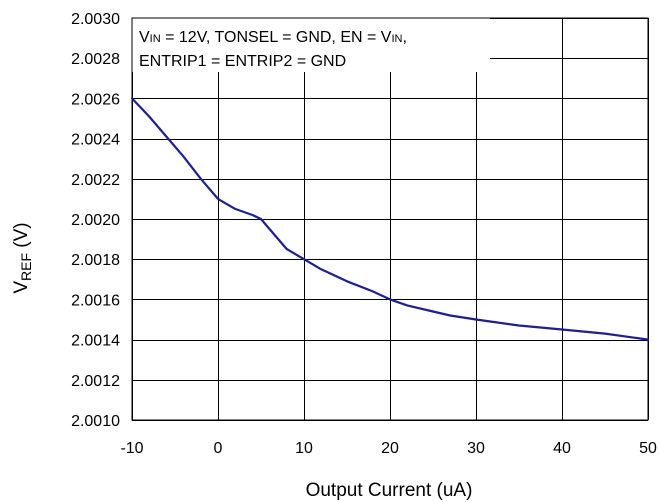 This screenshot has height=502, width=659. I want to click on x-tick-label: 40, so click(562, 448).